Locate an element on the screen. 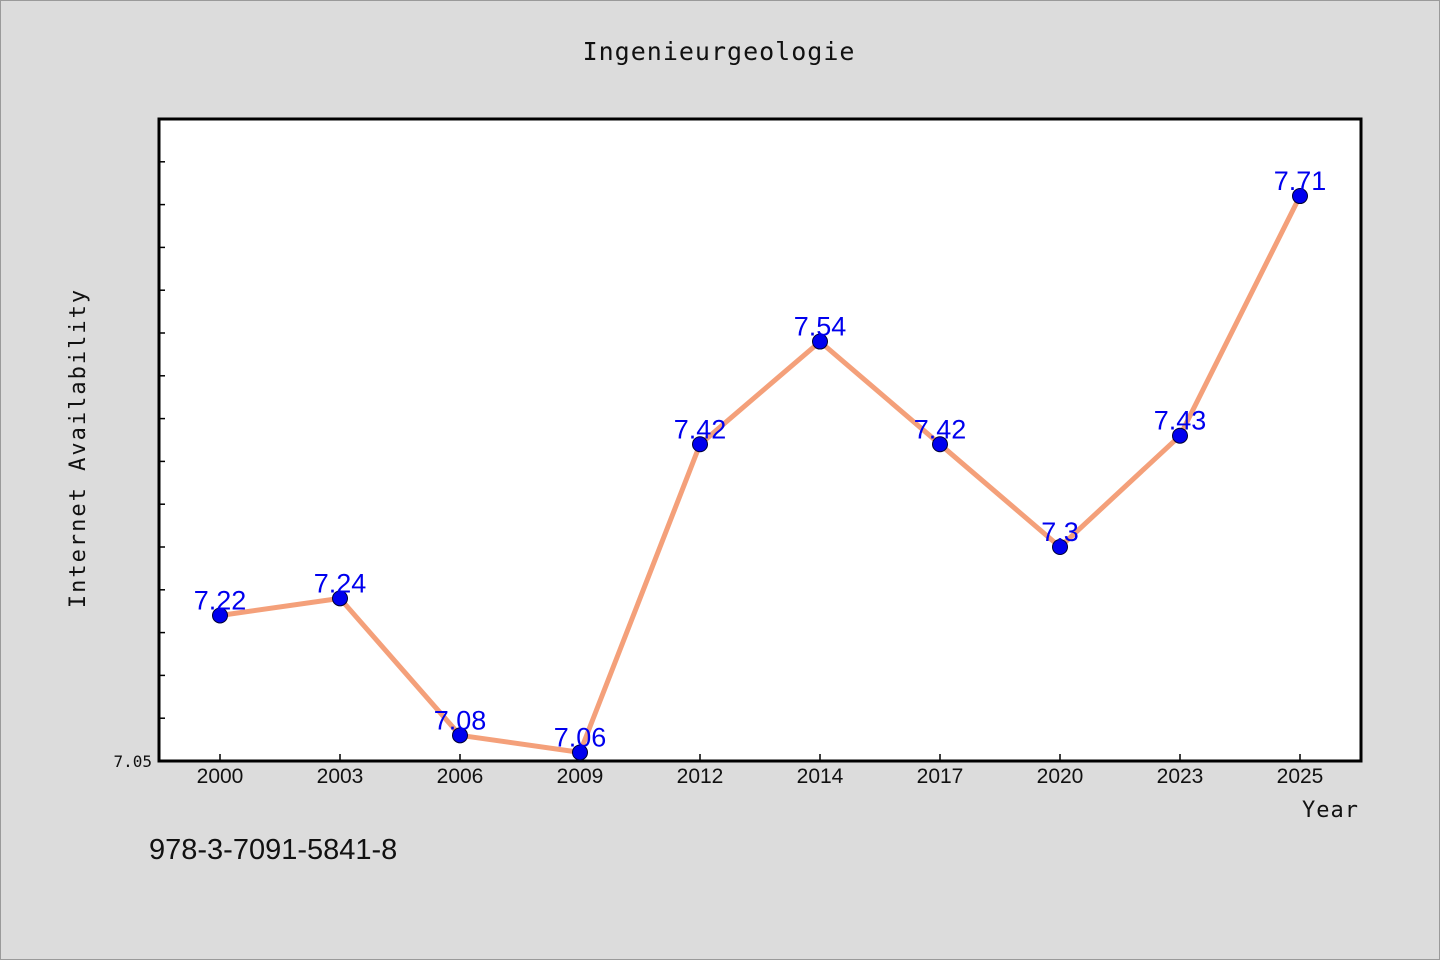 The height and width of the screenshot is (960, 1440). data-label: 7.43 is located at coordinates (1180, 421).